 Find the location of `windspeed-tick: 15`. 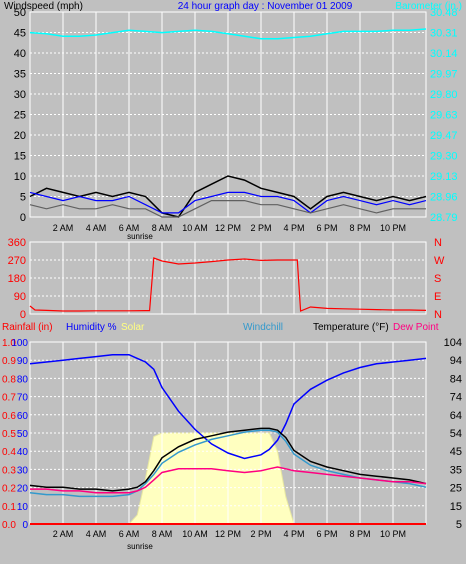

windspeed-tick: 15 is located at coordinates (20, 157).